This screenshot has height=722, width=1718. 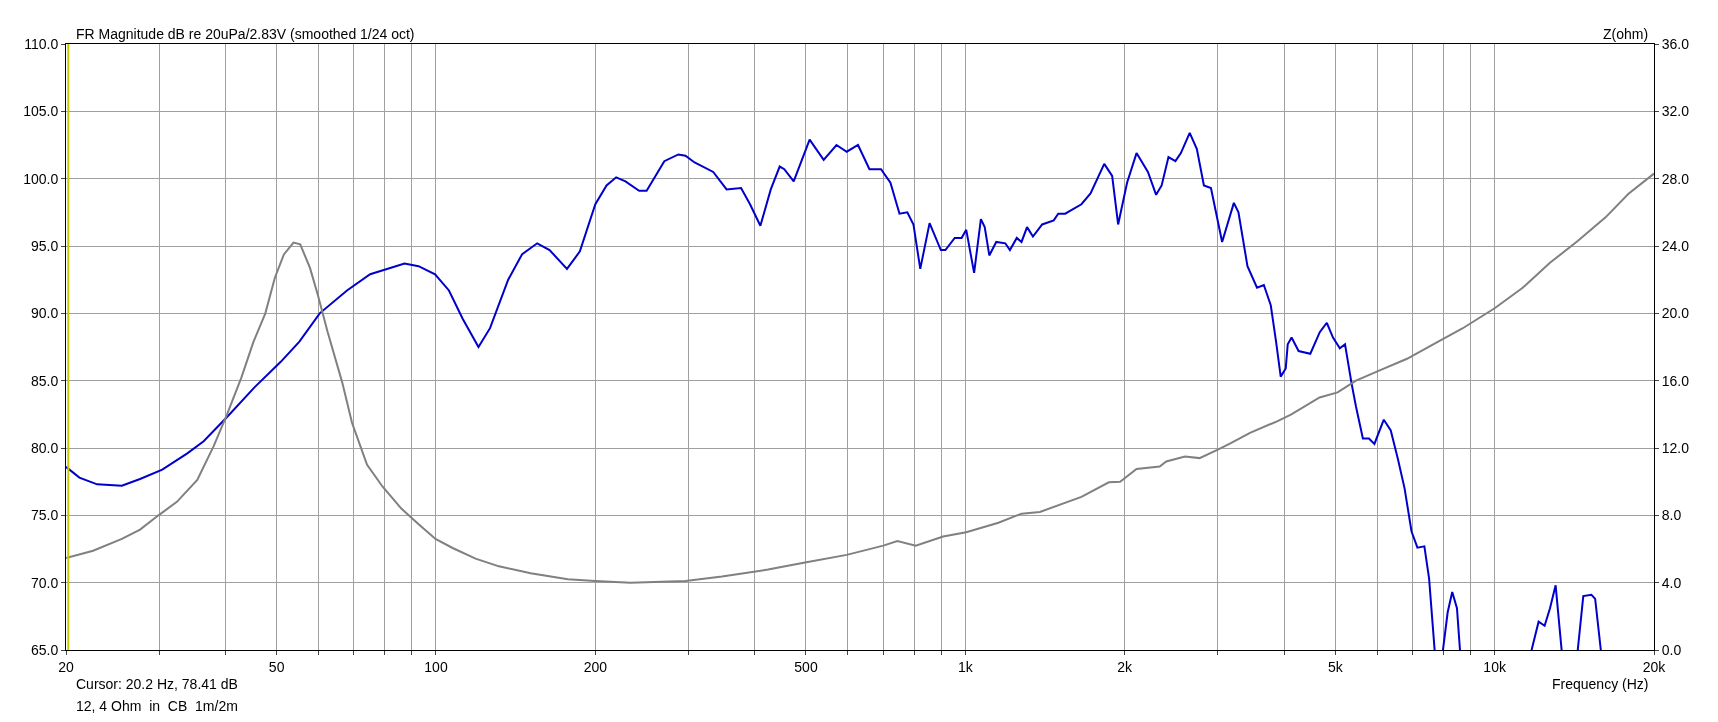 What do you see at coordinates (1671, 582) in the screenshot?
I see `y2-tick-label: 4.0` at bounding box center [1671, 582].